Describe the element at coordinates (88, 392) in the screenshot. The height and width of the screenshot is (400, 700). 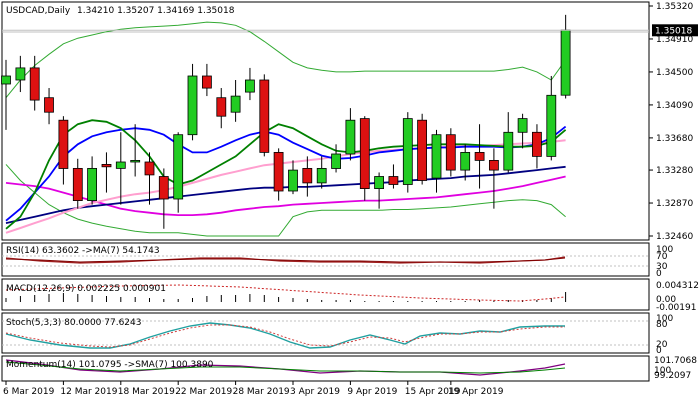
I see `date-label: 12 Mar 2019` at that location.